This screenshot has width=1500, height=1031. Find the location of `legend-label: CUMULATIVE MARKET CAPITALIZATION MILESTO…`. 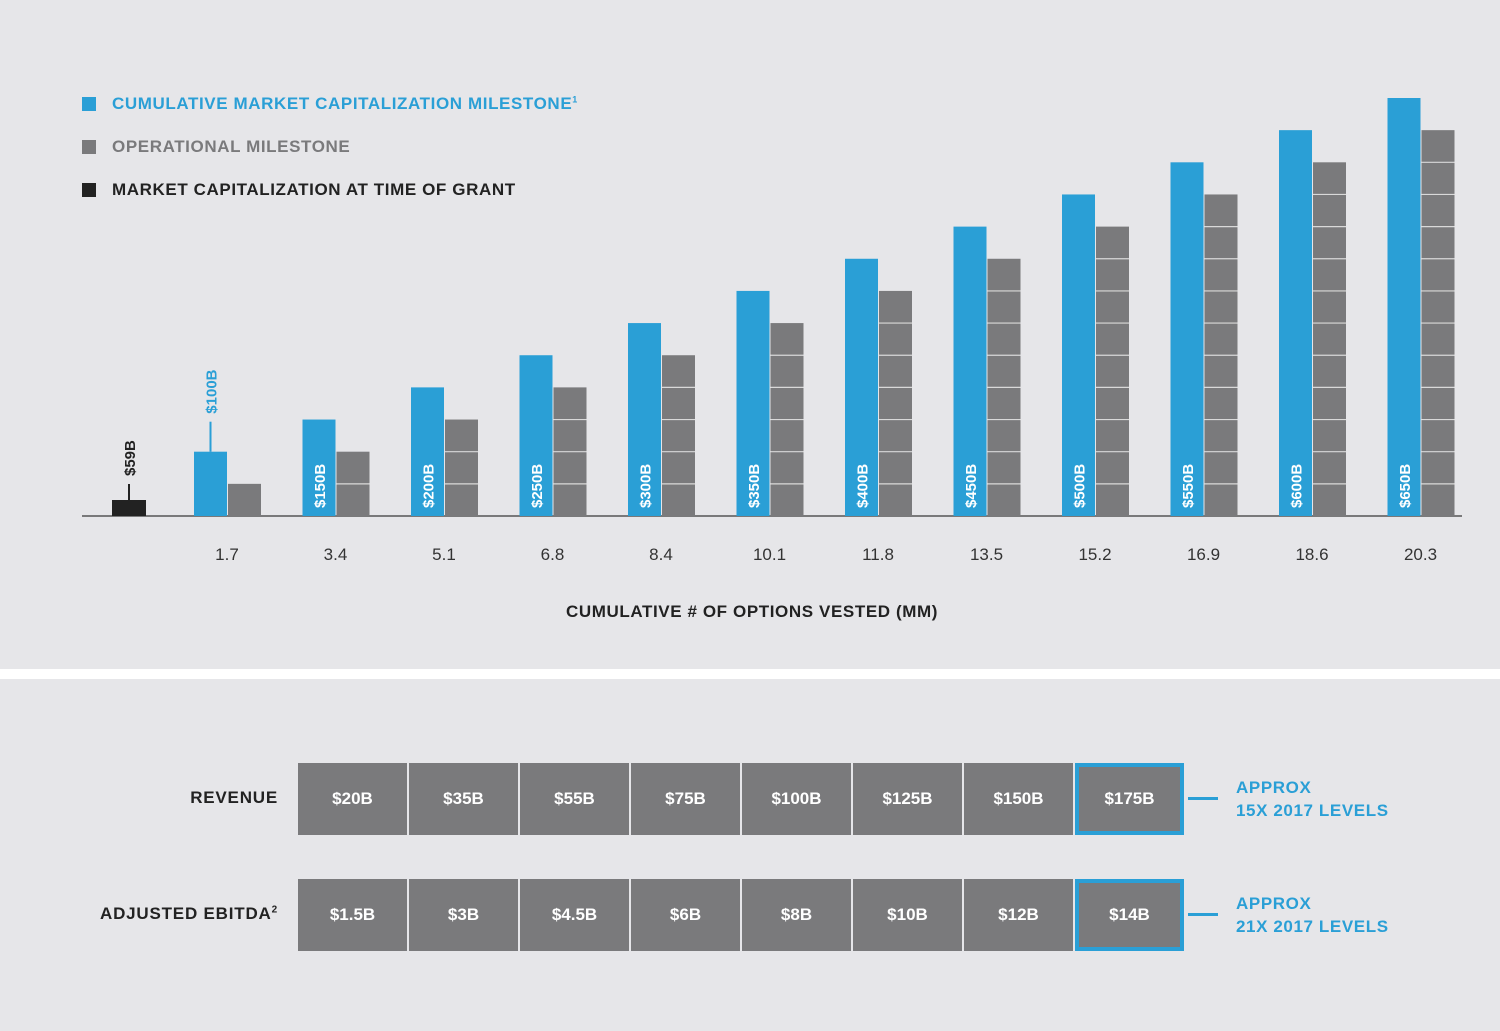

legend-label: CUMULATIVE MARKET CAPITALIZATION MILESTO… is located at coordinates (345, 103).